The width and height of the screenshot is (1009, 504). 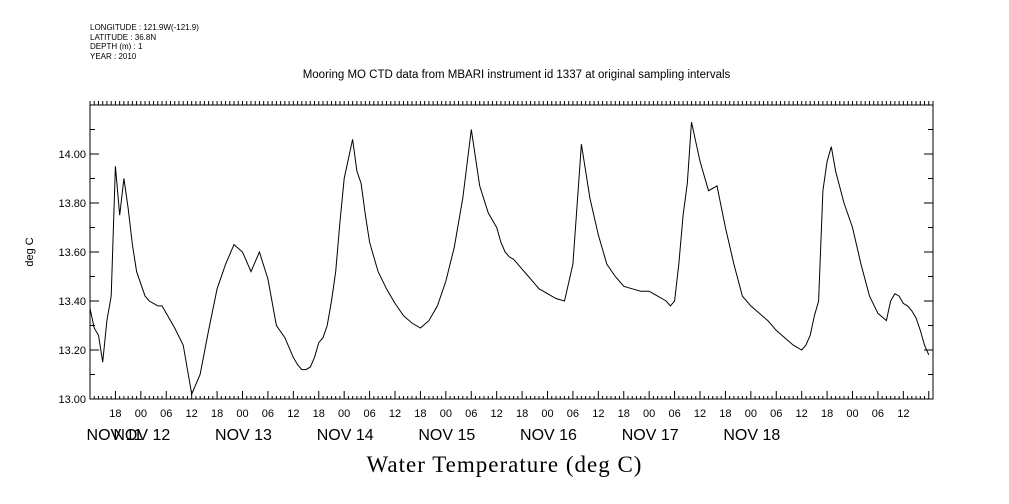 What do you see at coordinates (115, 435) in the screenshot?
I see `x-day-label: NOV 11` at bounding box center [115, 435].